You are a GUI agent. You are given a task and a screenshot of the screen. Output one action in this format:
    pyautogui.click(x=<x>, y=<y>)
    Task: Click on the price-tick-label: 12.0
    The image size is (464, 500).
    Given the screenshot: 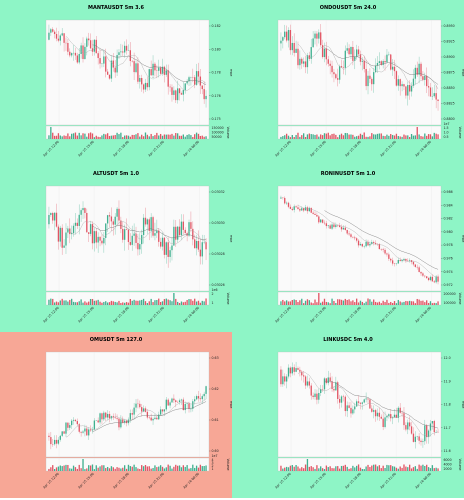 What is the action you would take?
    pyautogui.click(x=447, y=358)
    